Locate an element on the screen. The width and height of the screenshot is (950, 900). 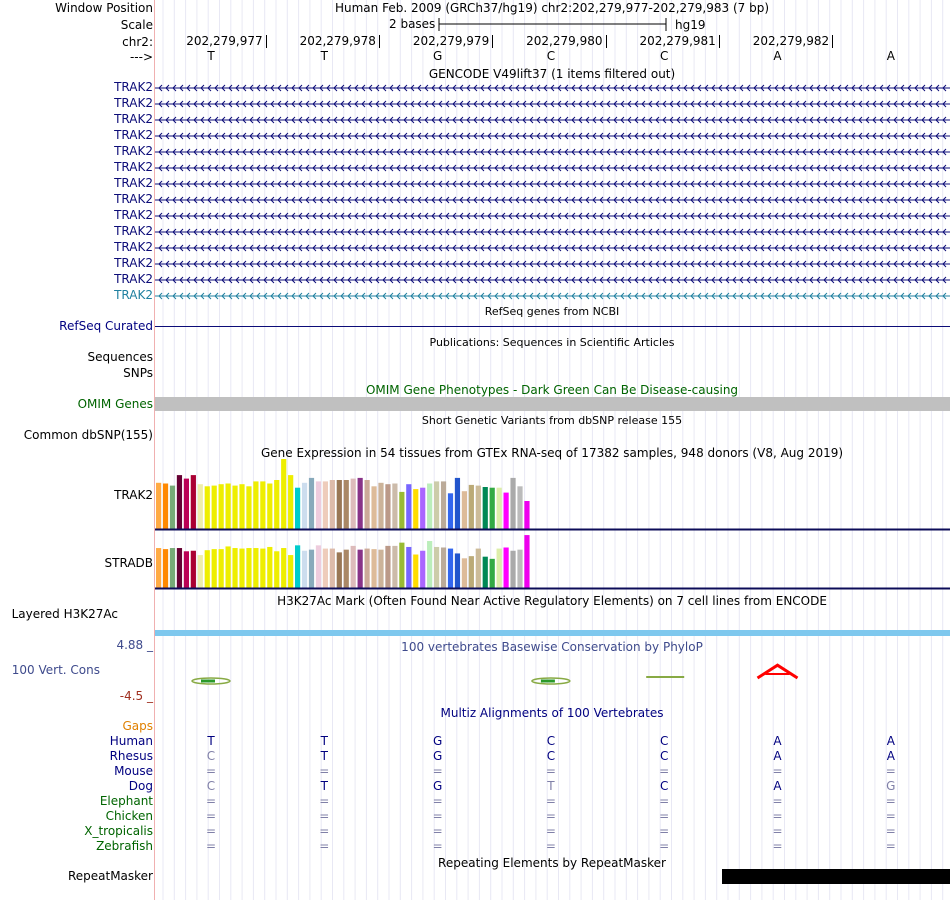
phylop-conserved-mark is located at coordinates (777, 671).